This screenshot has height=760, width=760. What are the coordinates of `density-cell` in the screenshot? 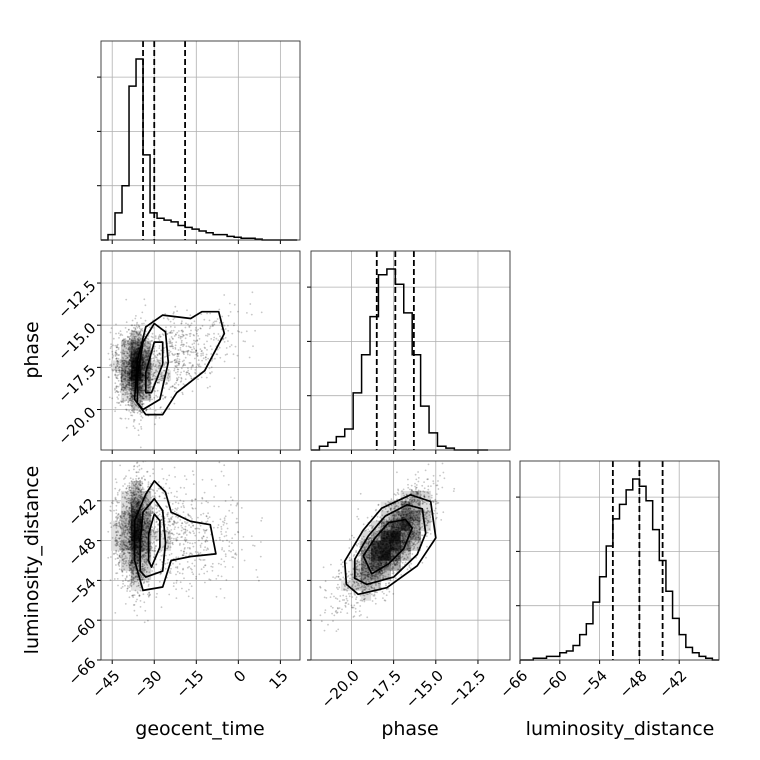 It's located at (156, 365).